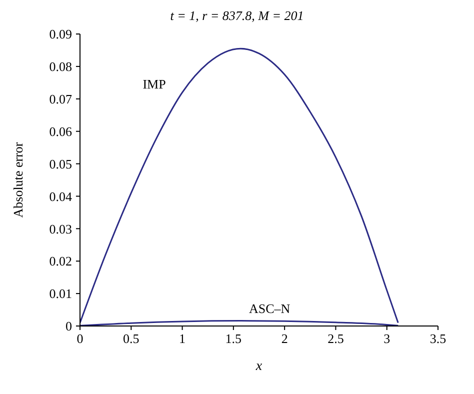 The width and height of the screenshot is (474, 394). I want to click on y-tick-label: 0.02, so click(60, 261).